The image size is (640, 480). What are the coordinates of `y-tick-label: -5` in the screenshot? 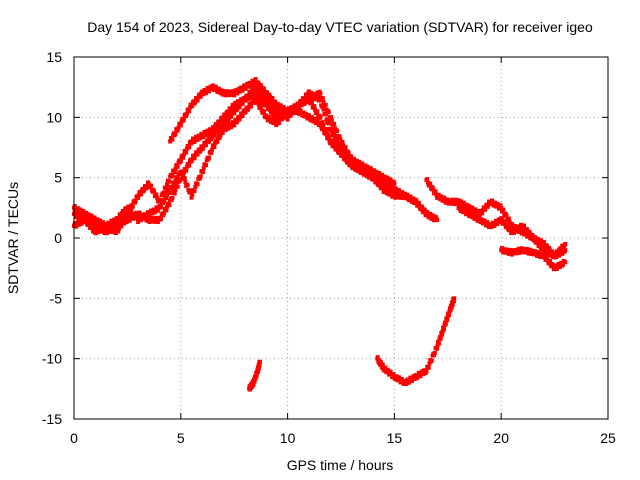 It's located at (56, 298).